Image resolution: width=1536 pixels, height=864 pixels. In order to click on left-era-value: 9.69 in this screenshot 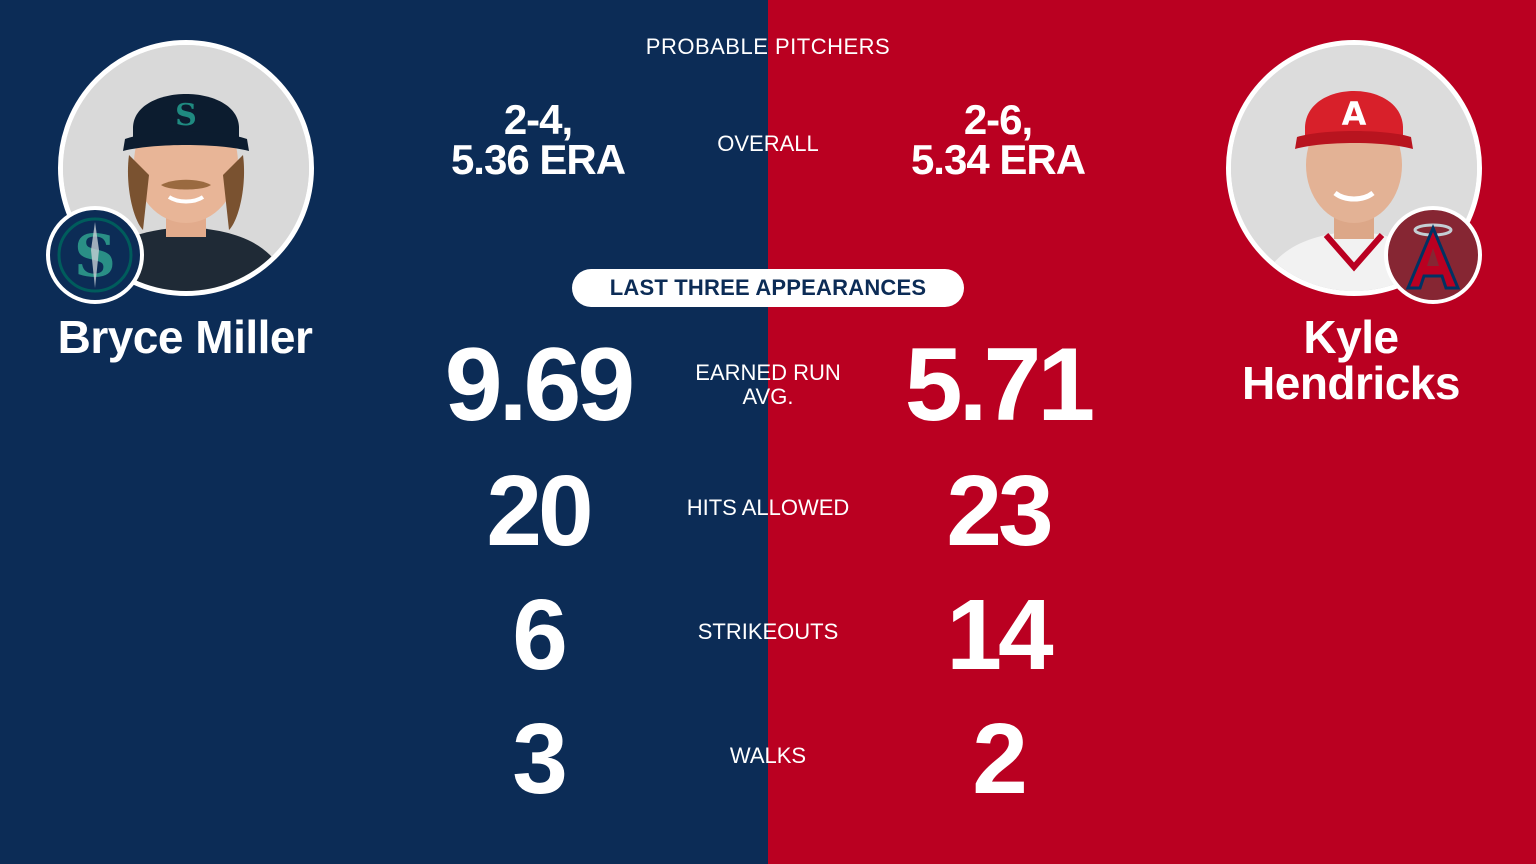, I will do `click(539, 385)`.